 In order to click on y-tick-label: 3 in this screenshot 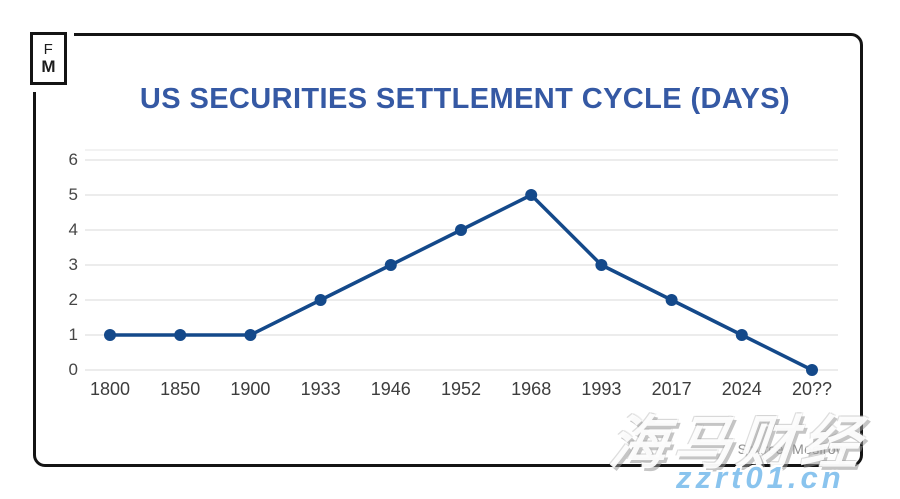, I will do `click(73, 264)`.